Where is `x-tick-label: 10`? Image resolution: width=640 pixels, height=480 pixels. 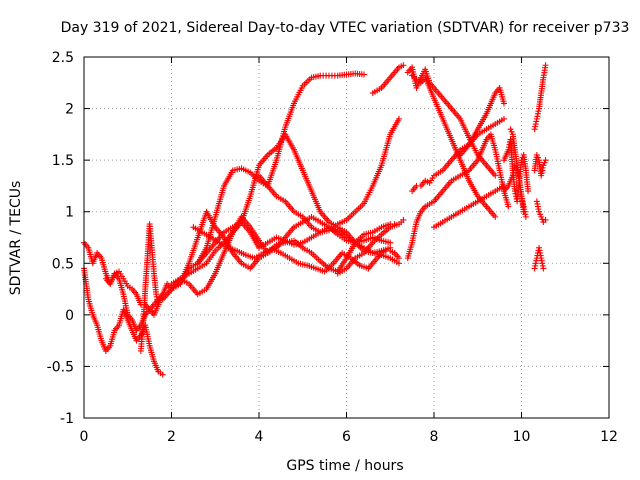
x-tick-label: 10 is located at coordinates (522, 437).